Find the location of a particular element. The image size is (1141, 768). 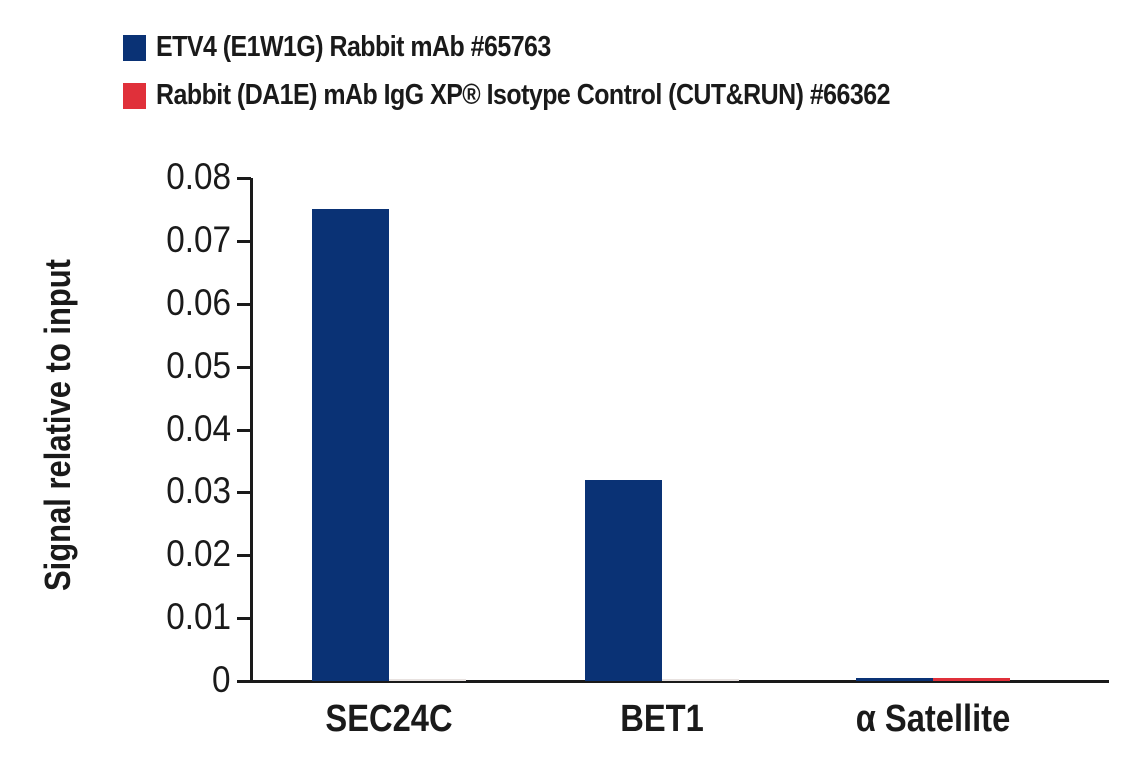

y-tick-label: 0 is located at coordinates (221, 679).